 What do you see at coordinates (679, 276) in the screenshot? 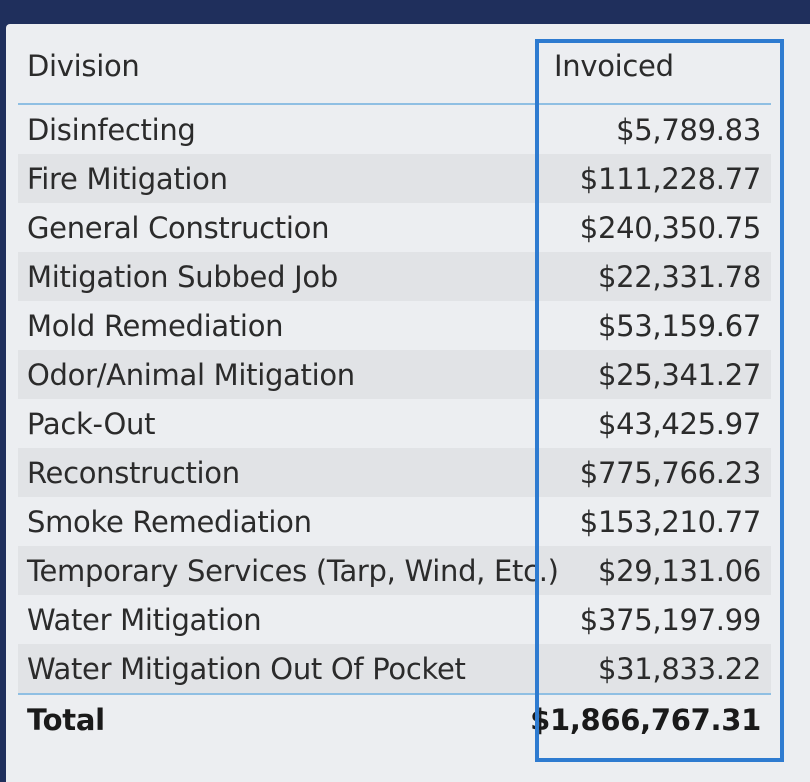
I see `invoiced-cell: $22,331.78` at bounding box center [679, 276].